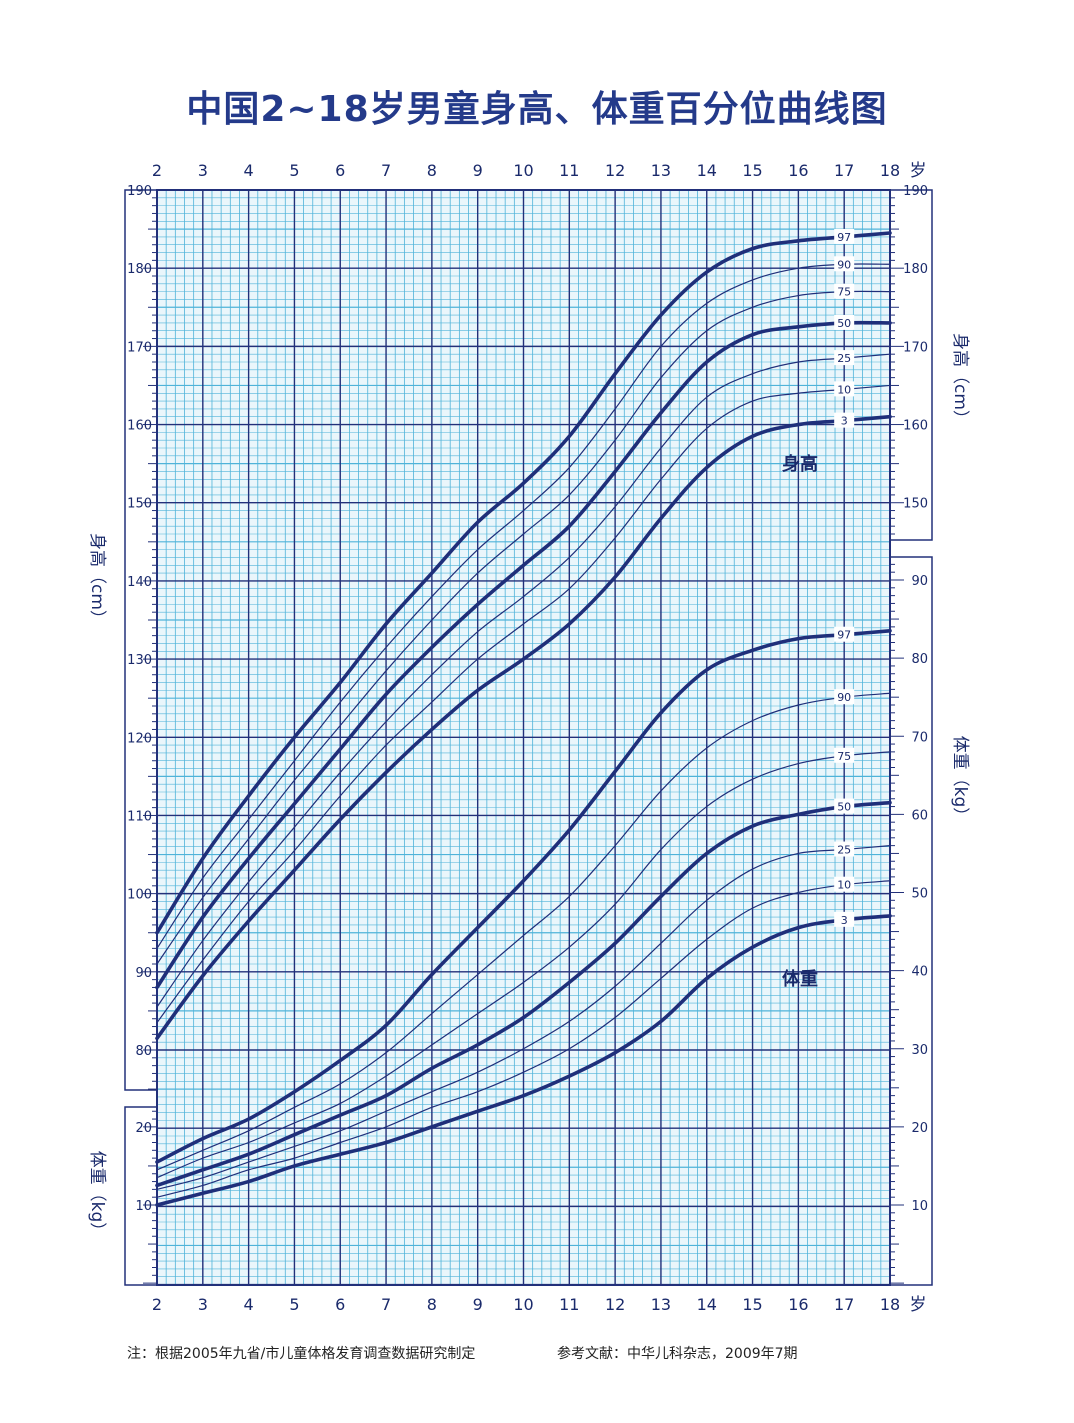 This screenshot has width=1074, height=1423. I want to click on height-label-bg-p75, so click(844, 291).